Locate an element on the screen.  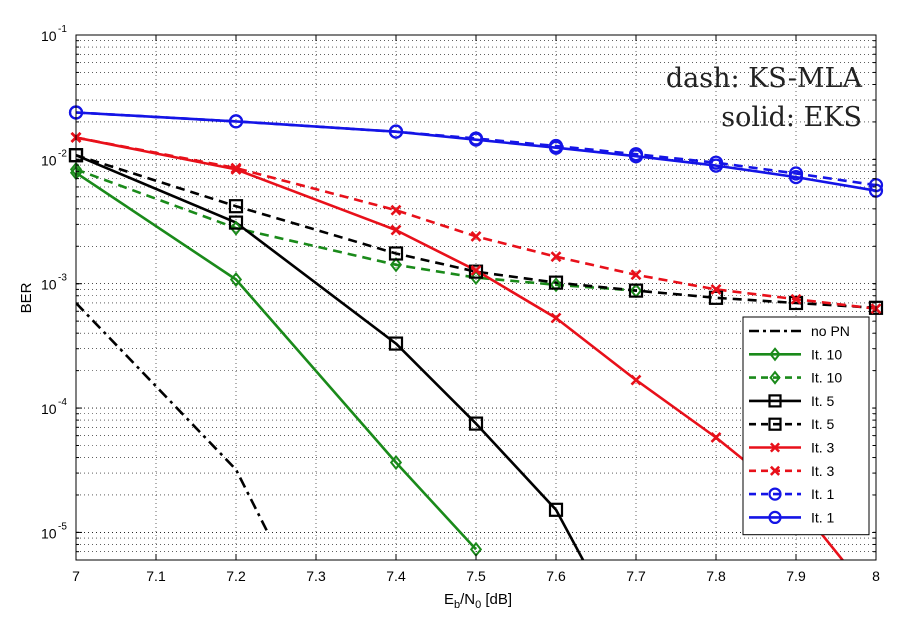
x-tick-label: 7 is located at coordinates (76, 576).